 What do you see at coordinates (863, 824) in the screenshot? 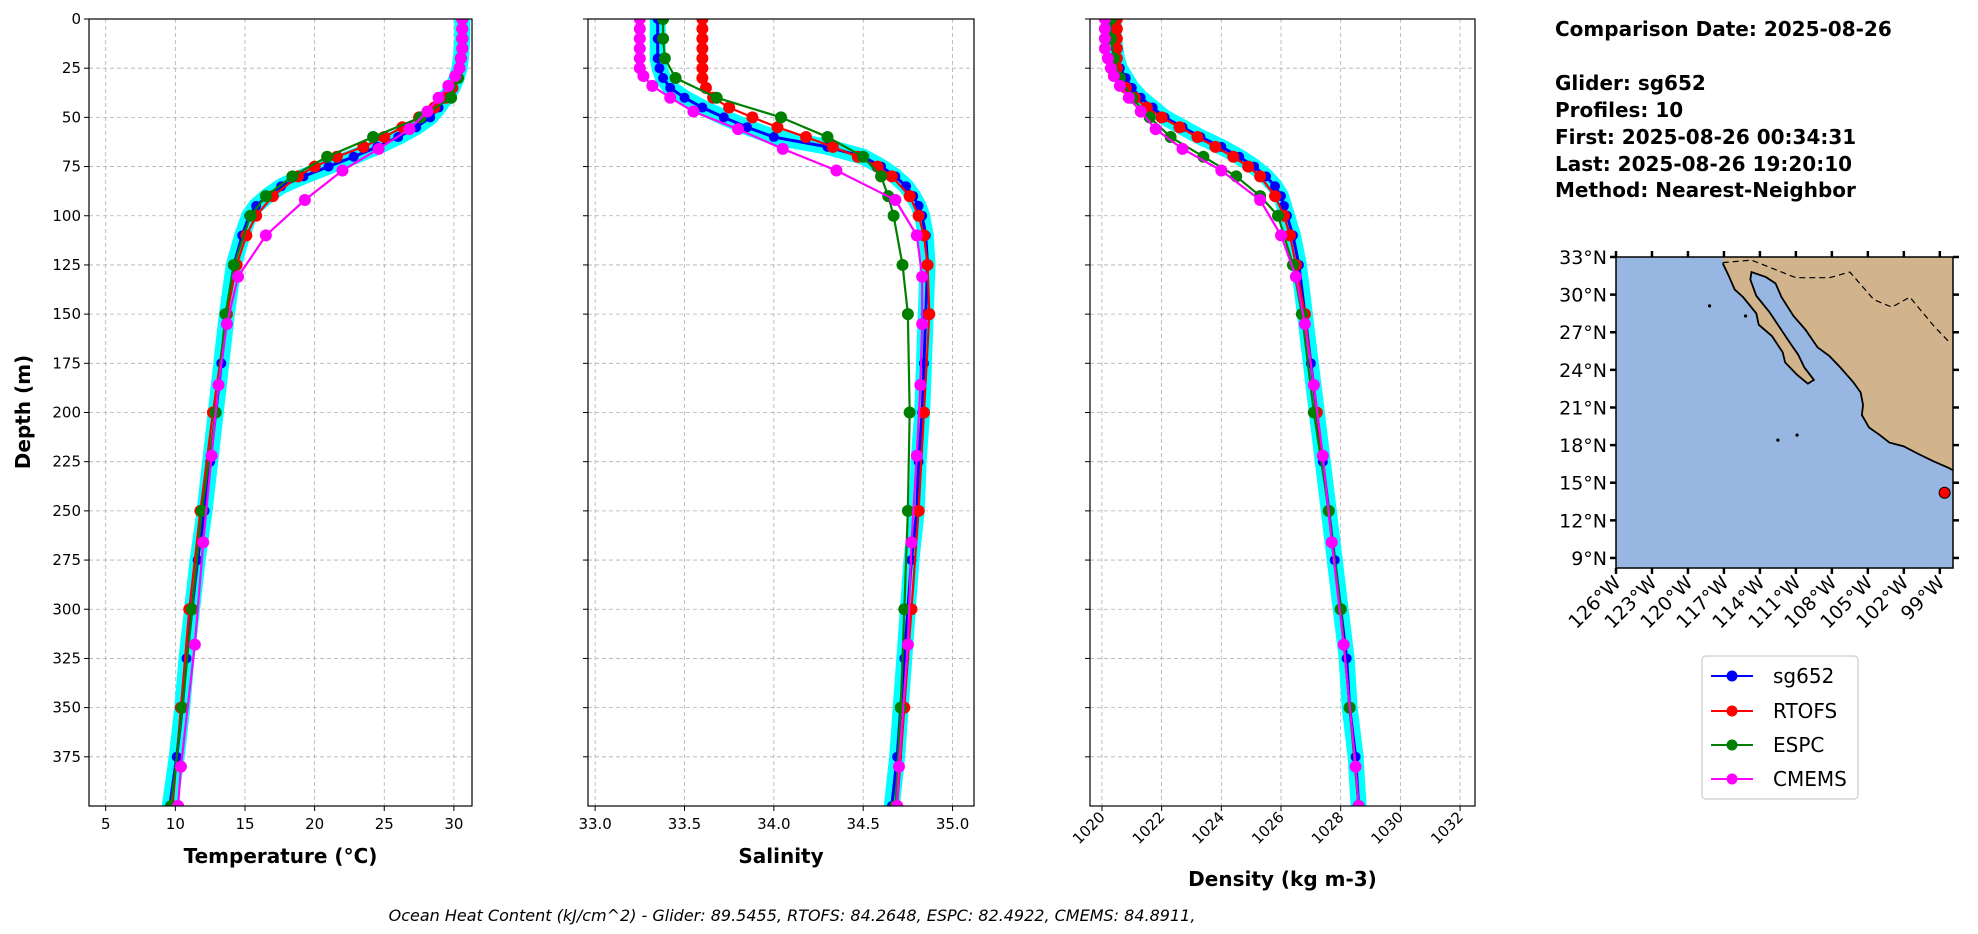
I see `x-tick-label: 34.5` at bounding box center [863, 824].